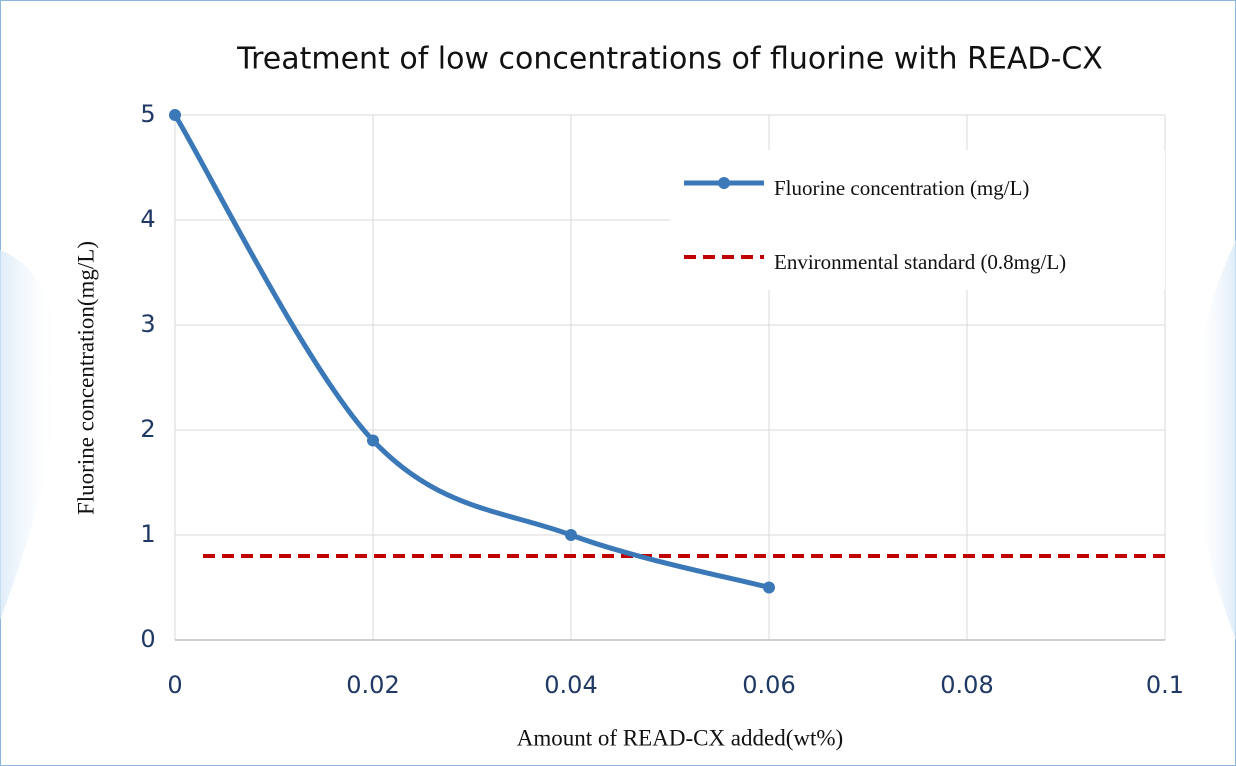 The image size is (1236, 766). I want to click on y-tick-label: 5, so click(147, 114).